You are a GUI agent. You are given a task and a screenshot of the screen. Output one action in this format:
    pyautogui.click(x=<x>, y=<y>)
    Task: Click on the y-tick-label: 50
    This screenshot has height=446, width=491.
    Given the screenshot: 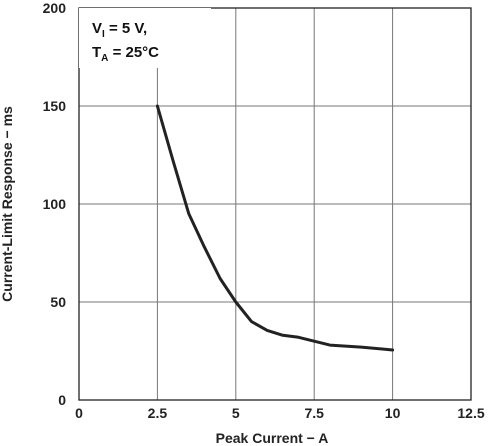 What is the action you would take?
    pyautogui.click(x=58, y=302)
    